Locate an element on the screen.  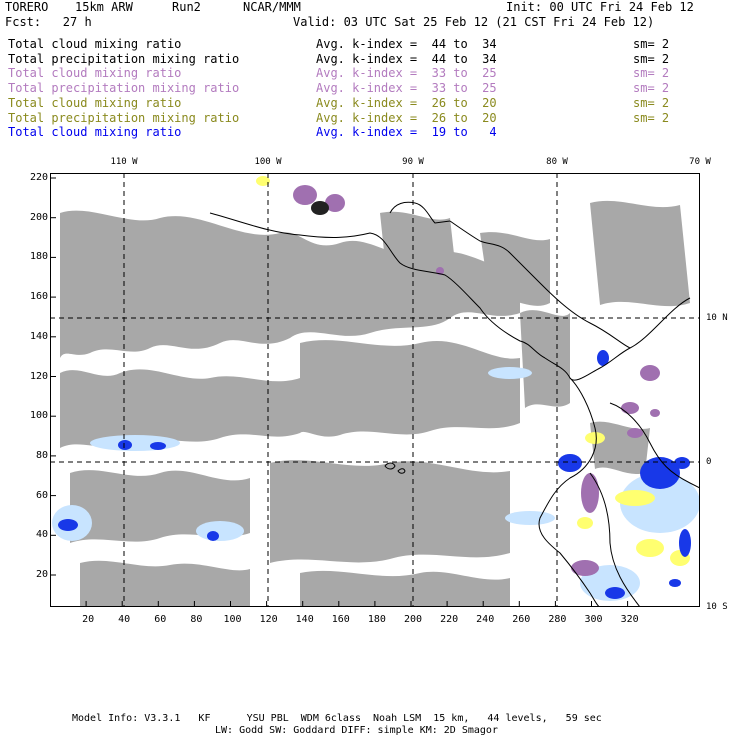
longitude-label: 90 W is located at coordinates (413, 162).